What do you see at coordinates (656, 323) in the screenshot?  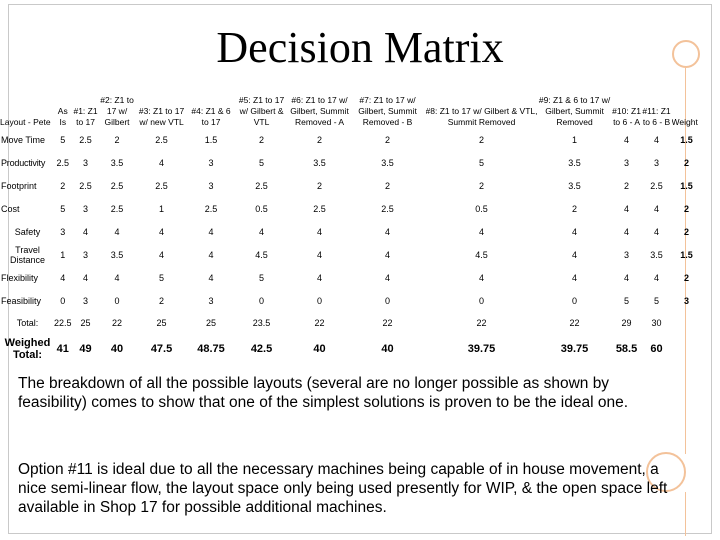 I see `total-cell: 30` at bounding box center [656, 323].